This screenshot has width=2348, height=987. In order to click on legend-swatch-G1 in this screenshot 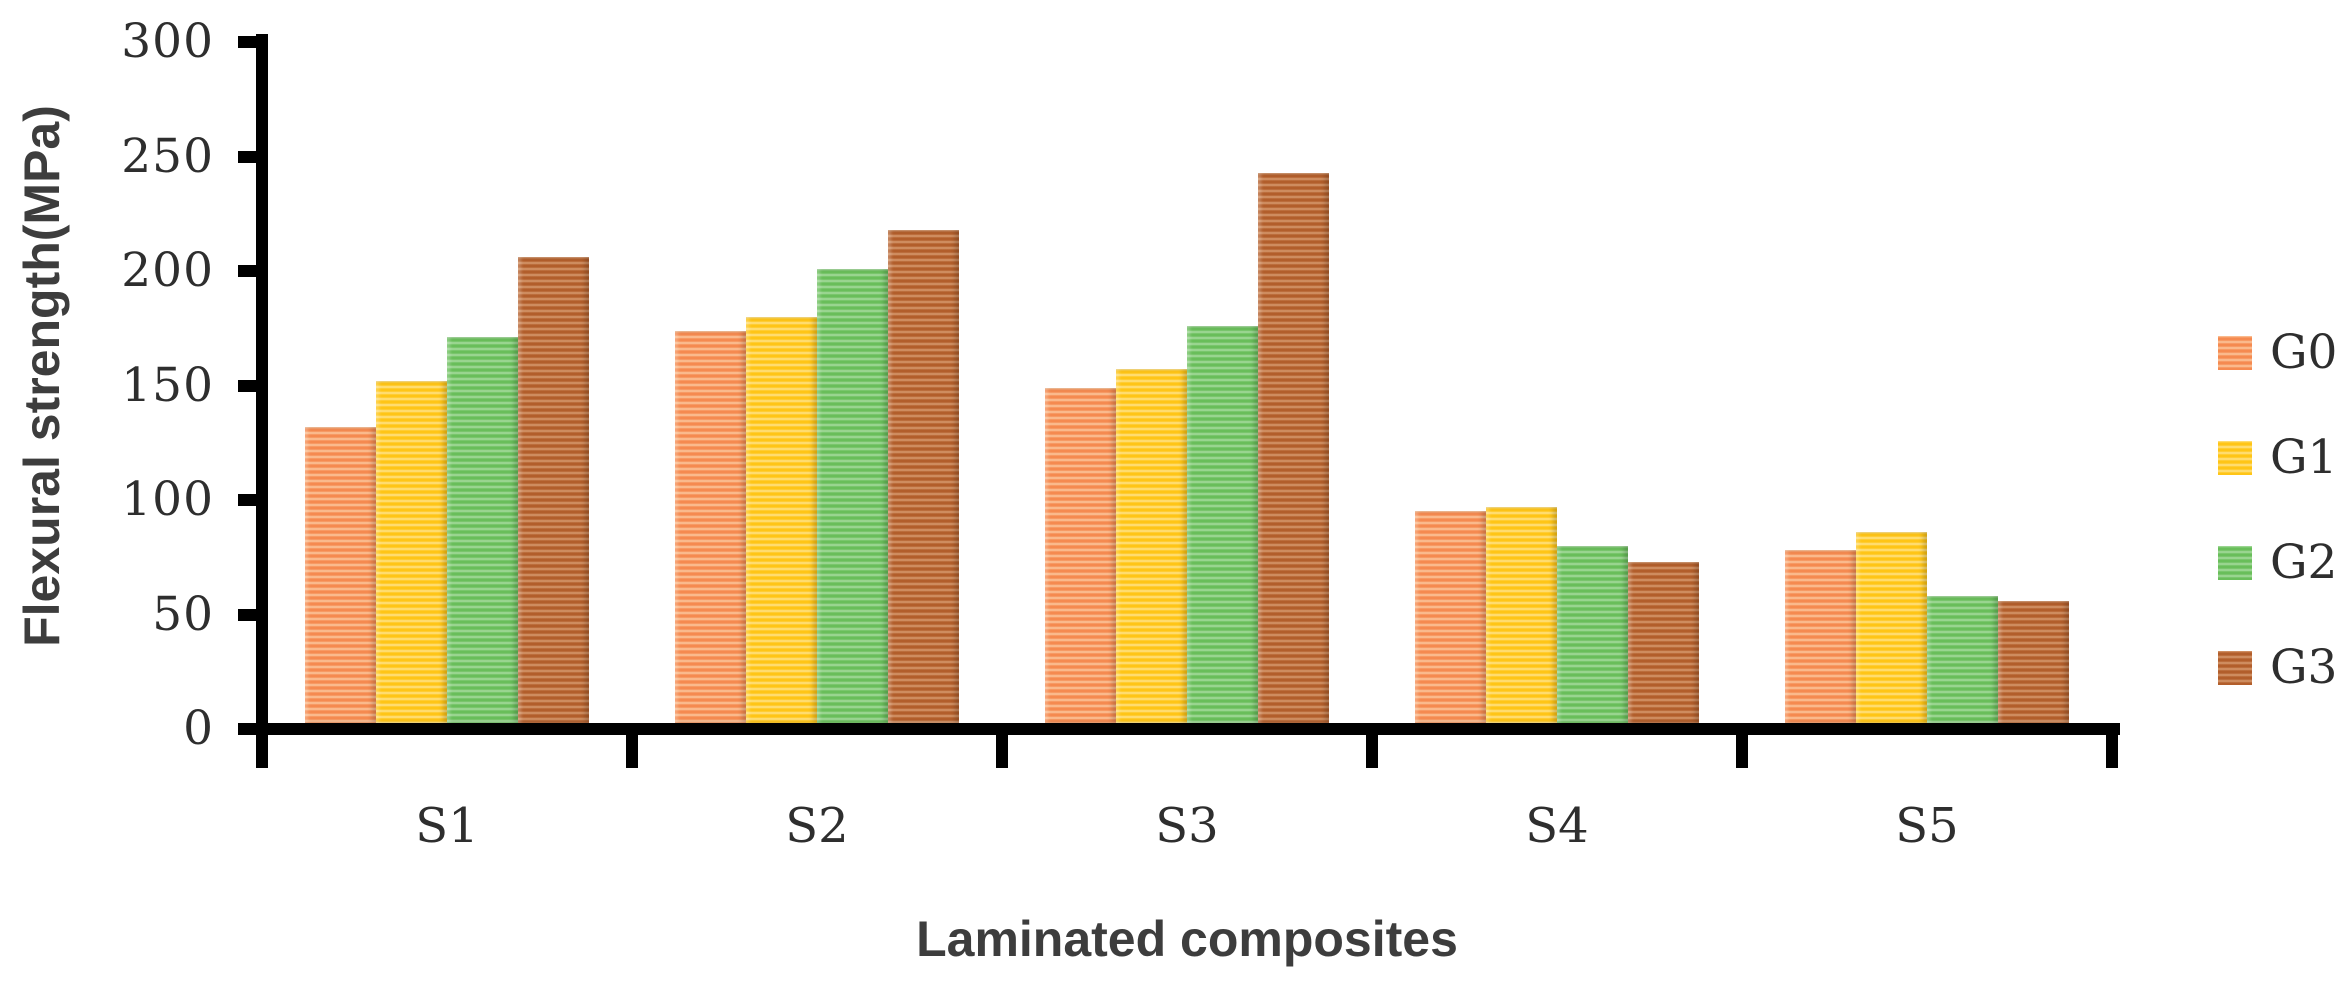, I will do `click(2235, 458)`.